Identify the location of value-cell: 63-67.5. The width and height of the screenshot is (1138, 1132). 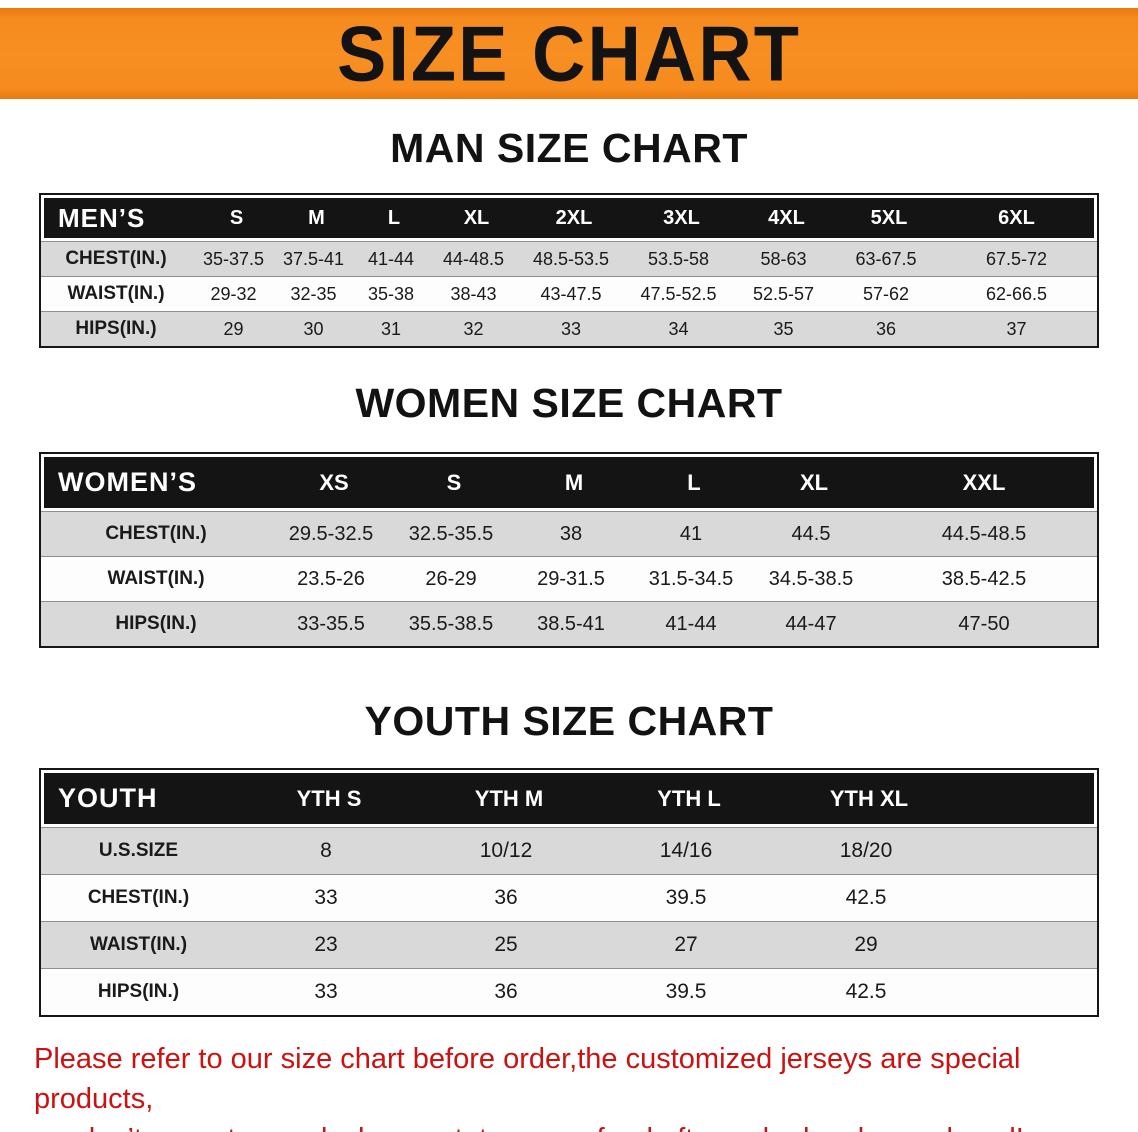
(886, 258).